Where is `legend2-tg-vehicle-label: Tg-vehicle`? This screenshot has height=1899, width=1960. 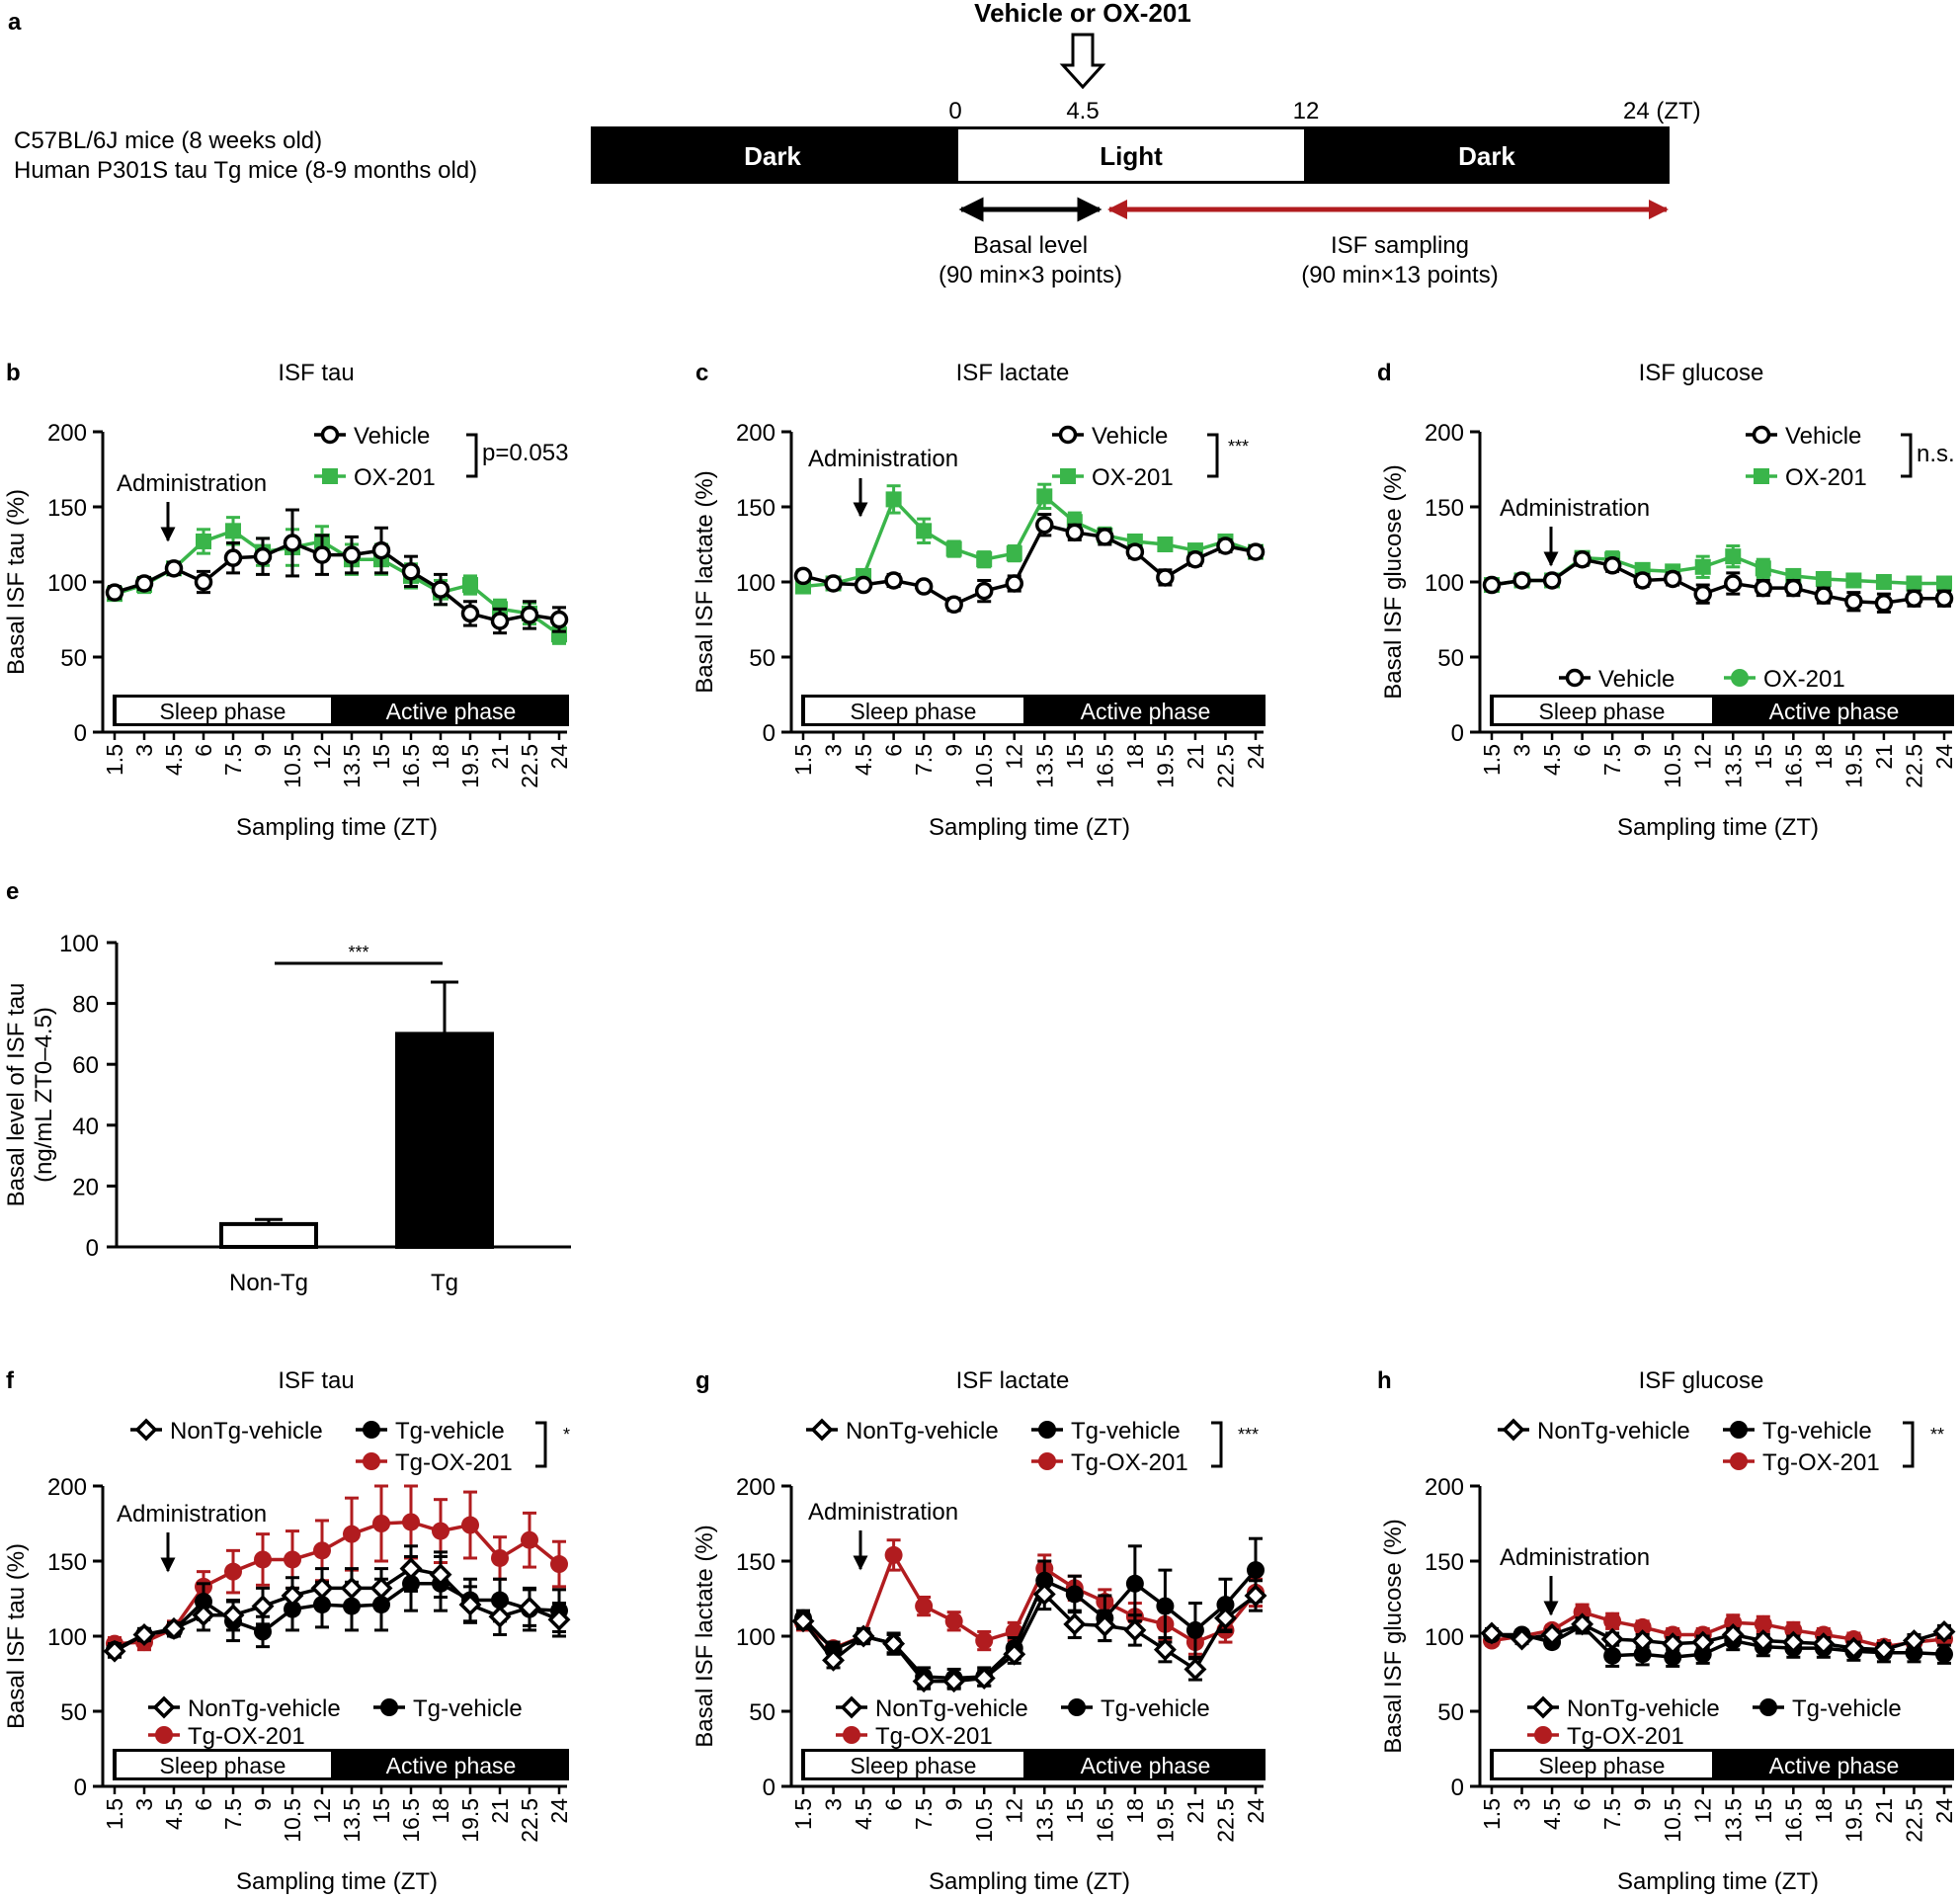 legend2-tg-vehicle-label: Tg-vehicle is located at coordinates (468, 1708).